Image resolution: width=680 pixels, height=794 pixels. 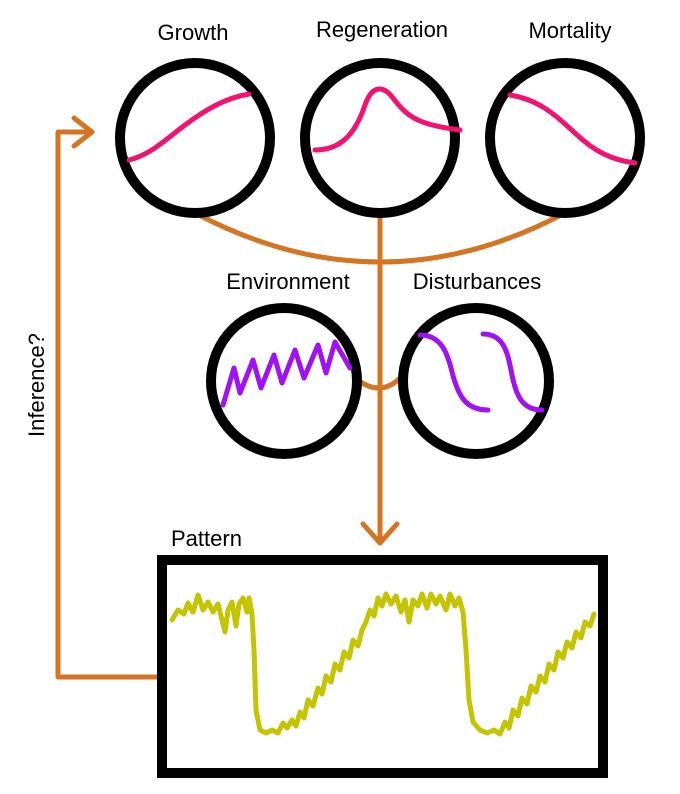 I want to click on disturbances-curve-b, so click(x=512, y=372).